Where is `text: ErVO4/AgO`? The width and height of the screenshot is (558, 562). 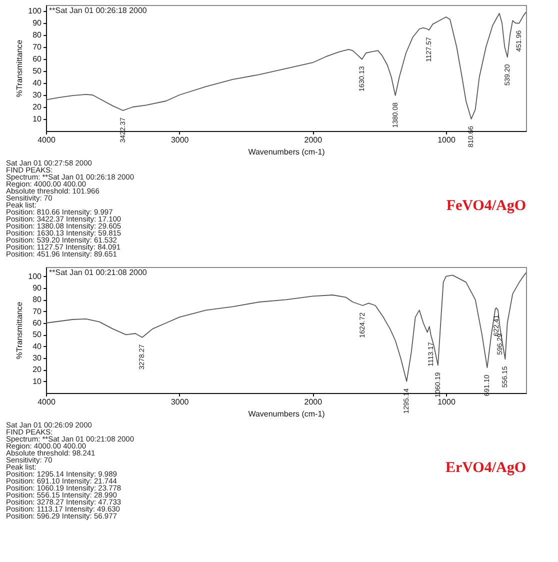
text: ErVO4/AgO is located at coordinates (485, 468).